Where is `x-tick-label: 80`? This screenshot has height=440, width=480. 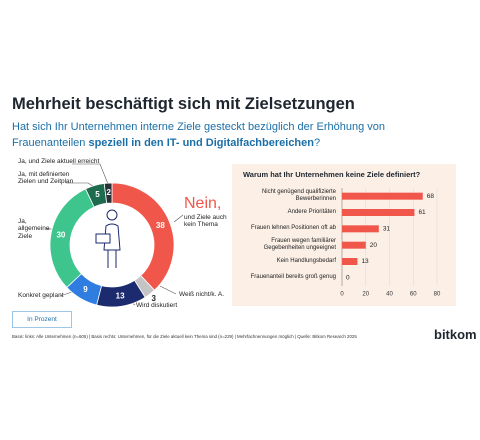
x-tick-label: 80 is located at coordinates (437, 295).